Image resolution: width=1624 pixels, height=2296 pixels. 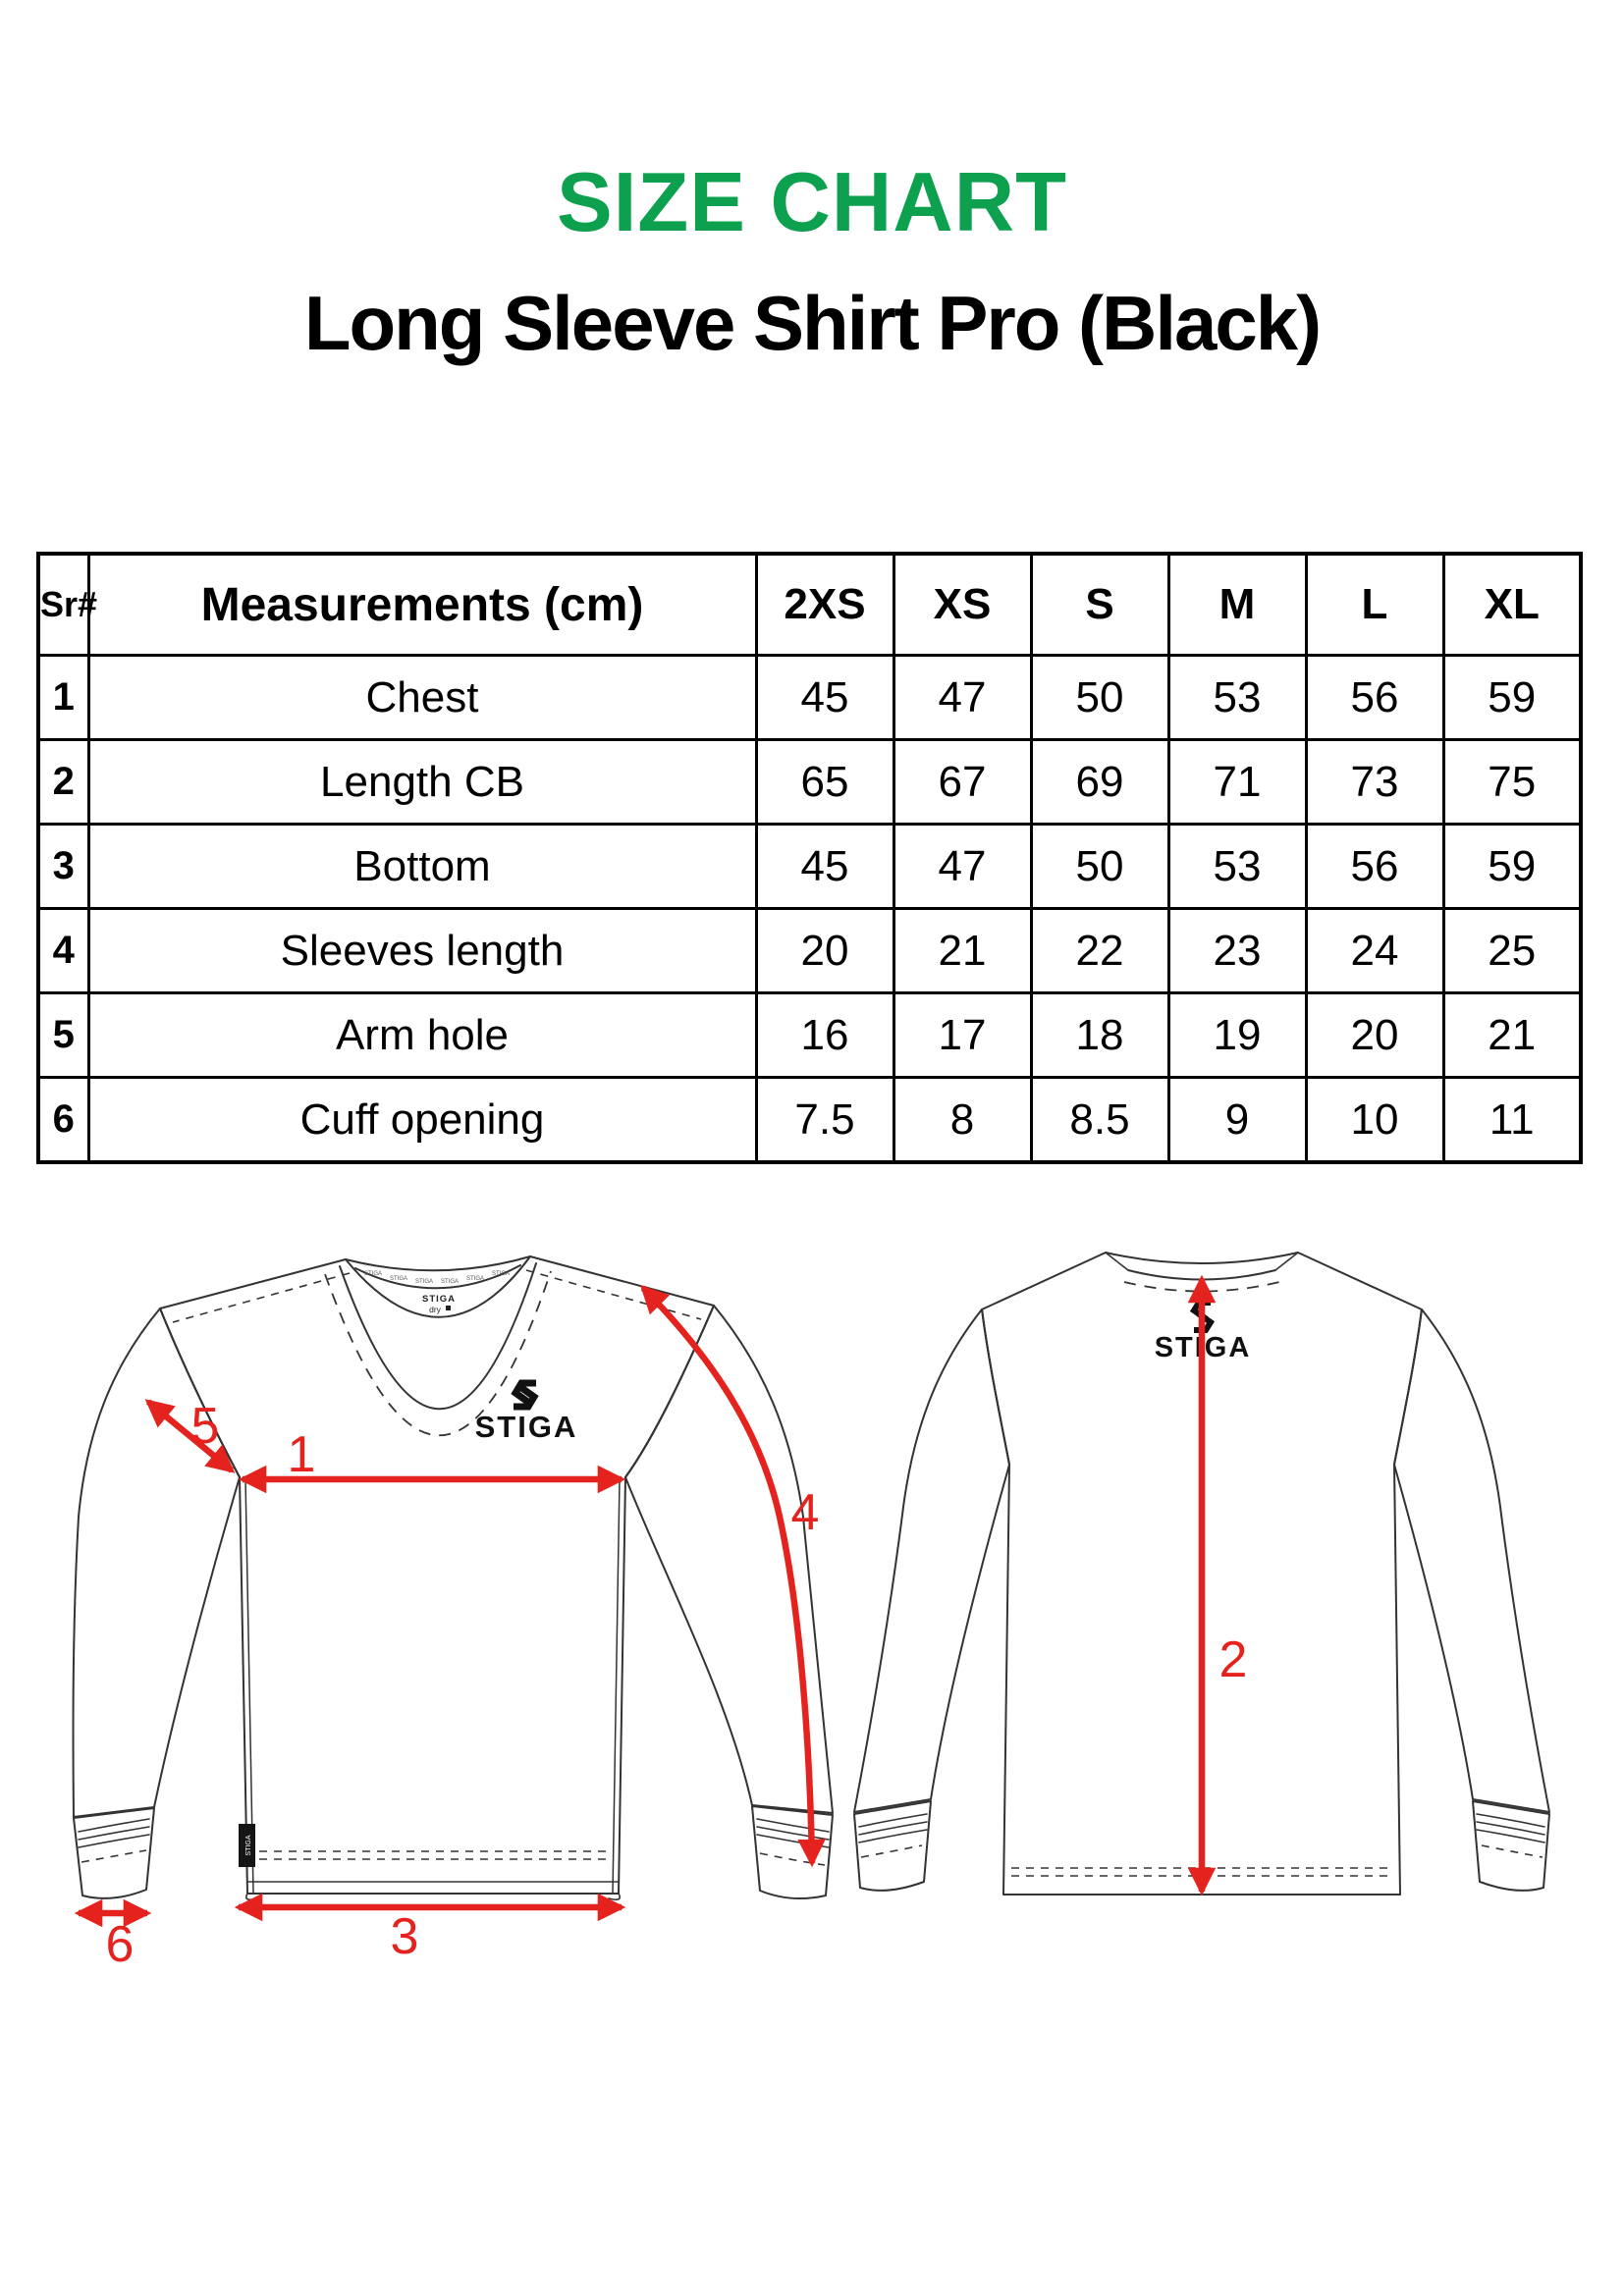 I want to click on value-cell: 19, so click(x=1237, y=1035).